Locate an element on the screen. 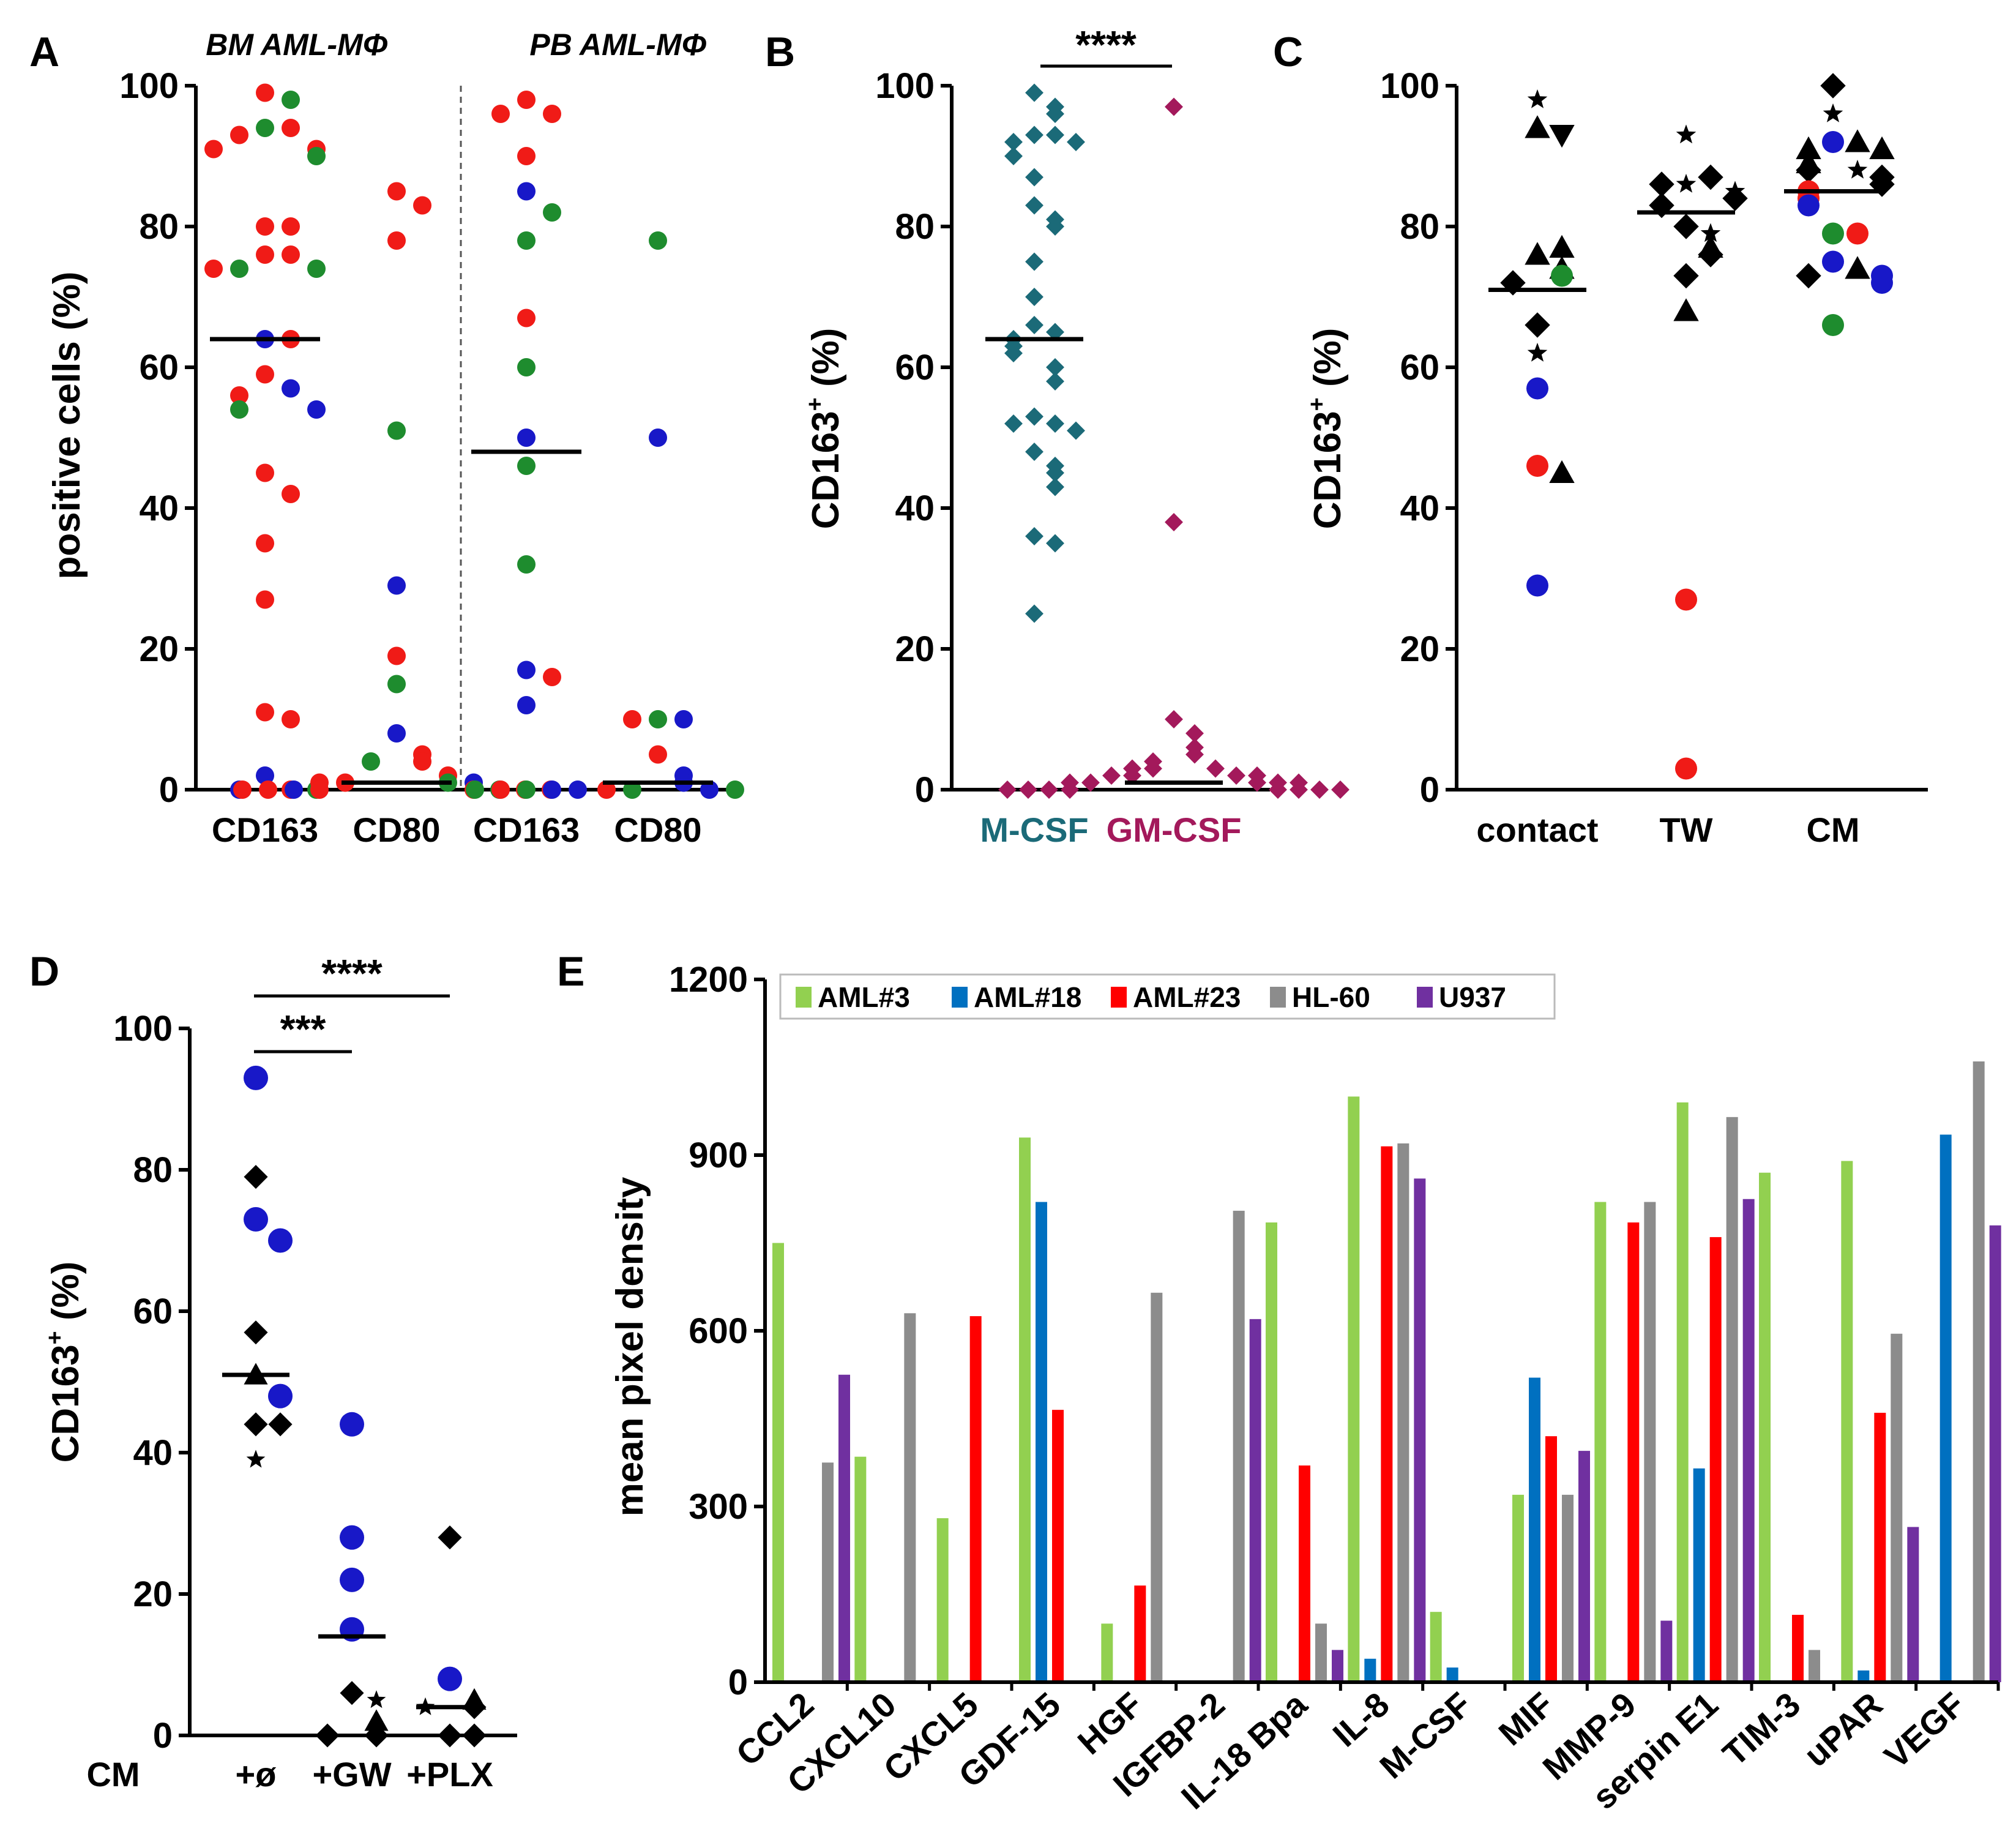 The width and height of the screenshot is (2016, 1845). panel-a-ytick-label-100: 100 is located at coordinates (149, 86).